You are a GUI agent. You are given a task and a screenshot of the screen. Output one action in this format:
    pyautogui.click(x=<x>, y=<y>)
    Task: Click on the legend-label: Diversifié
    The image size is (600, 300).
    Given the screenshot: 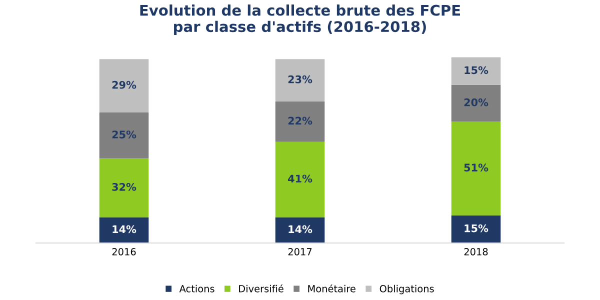 What is the action you would take?
    pyautogui.click(x=261, y=288)
    